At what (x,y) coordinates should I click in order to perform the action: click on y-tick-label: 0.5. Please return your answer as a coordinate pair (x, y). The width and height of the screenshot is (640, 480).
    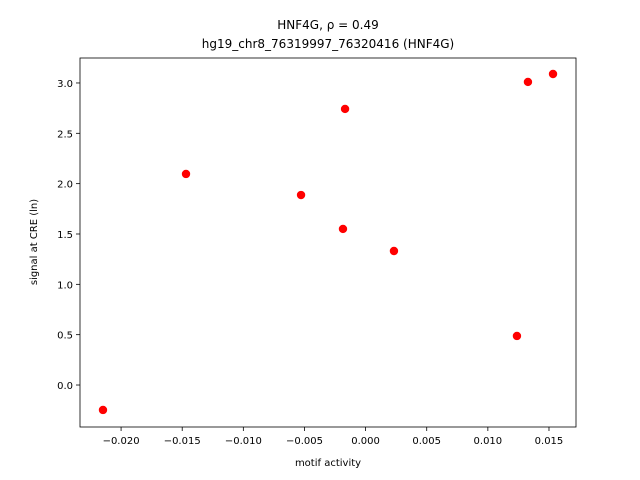
    Looking at the image, I should click on (65, 336).